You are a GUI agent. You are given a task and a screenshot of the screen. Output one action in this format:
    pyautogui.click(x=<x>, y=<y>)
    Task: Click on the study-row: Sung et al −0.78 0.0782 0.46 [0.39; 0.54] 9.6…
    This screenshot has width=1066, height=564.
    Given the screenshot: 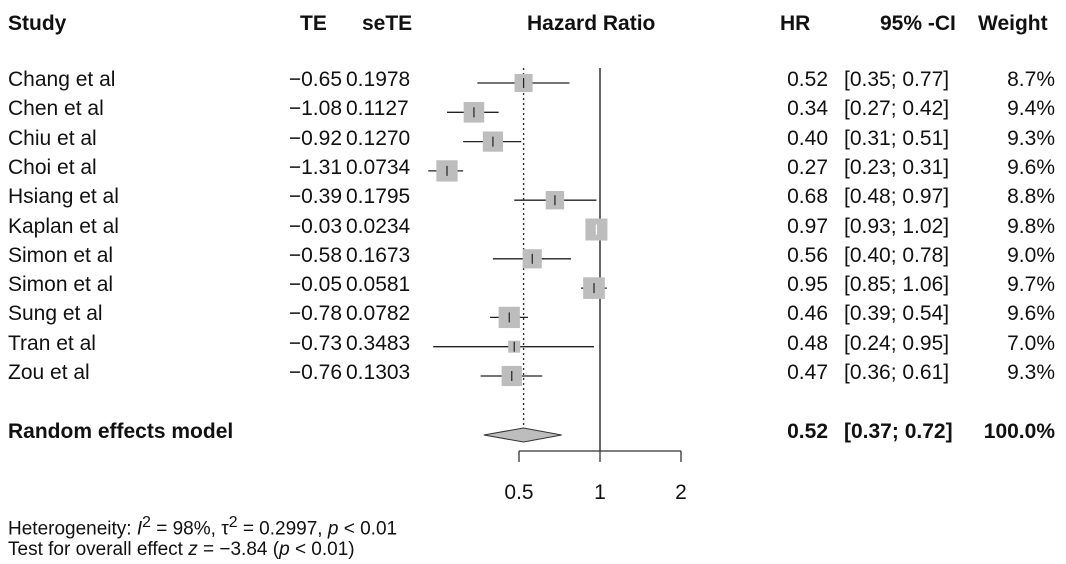 What is the action you would take?
    pyautogui.click(x=533, y=316)
    